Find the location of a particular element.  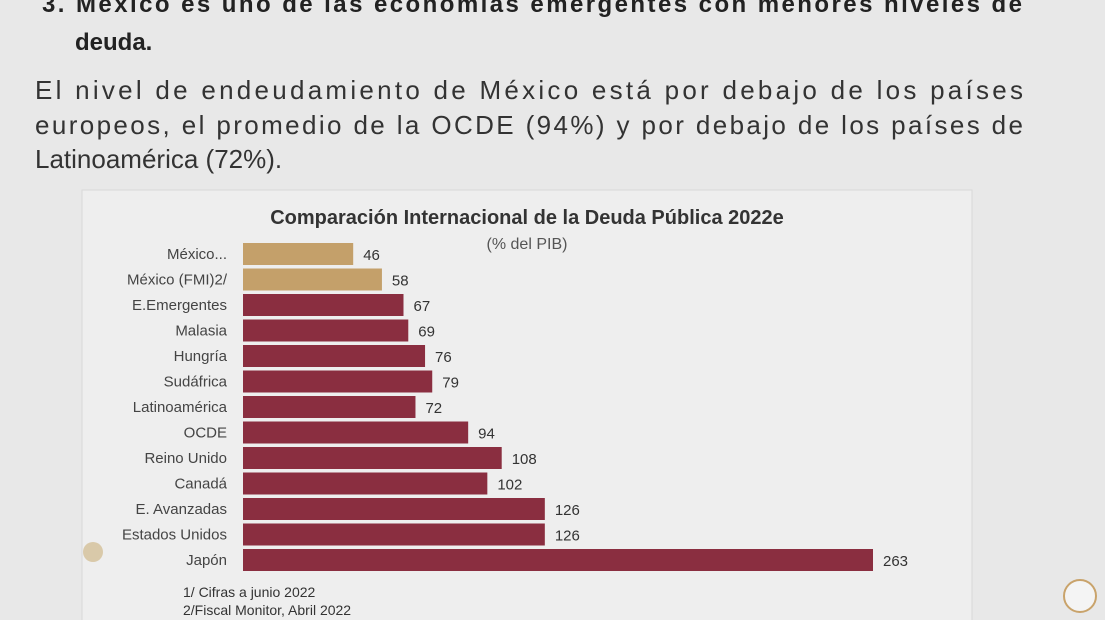

y-tick-label: Malasia is located at coordinates (201, 331).